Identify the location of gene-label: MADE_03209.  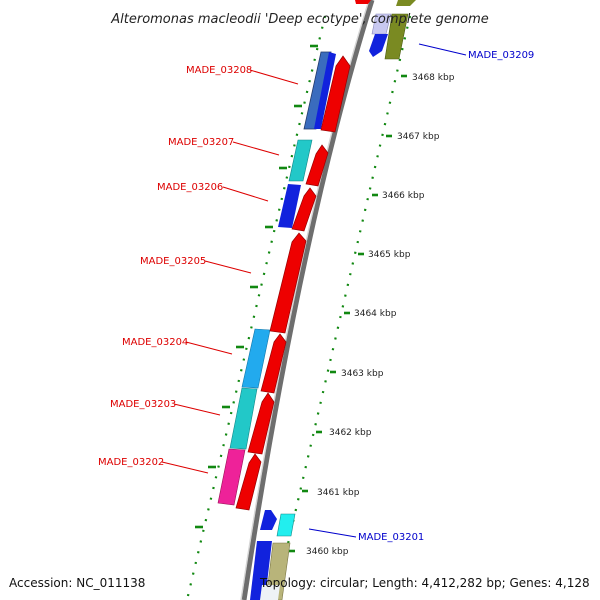
(501, 55).